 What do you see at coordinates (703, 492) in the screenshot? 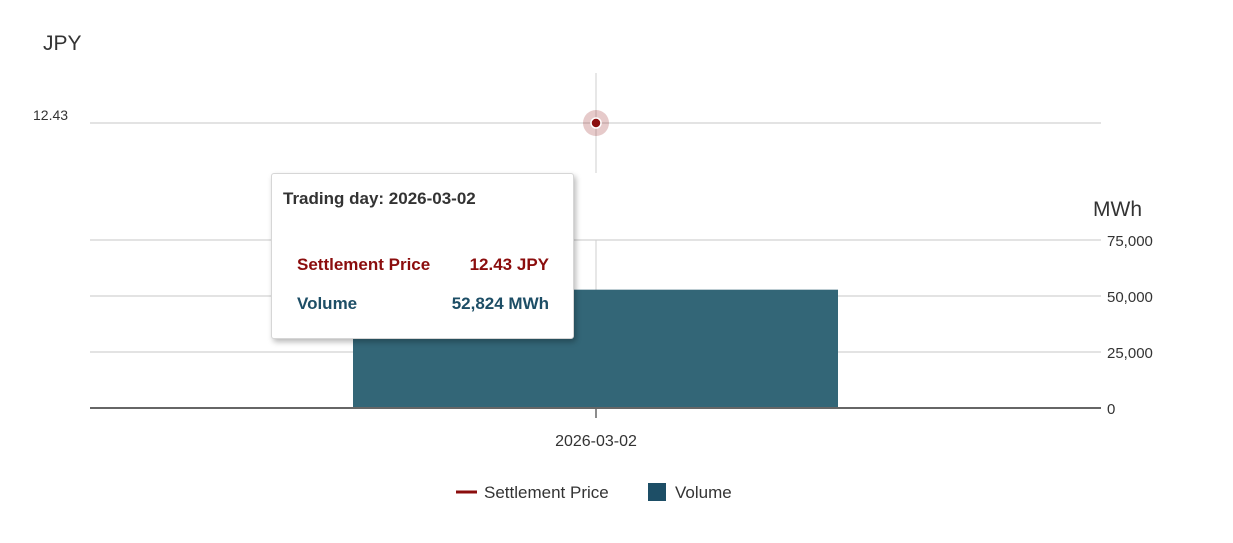
I see `legend-label: Volume` at bounding box center [703, 492].